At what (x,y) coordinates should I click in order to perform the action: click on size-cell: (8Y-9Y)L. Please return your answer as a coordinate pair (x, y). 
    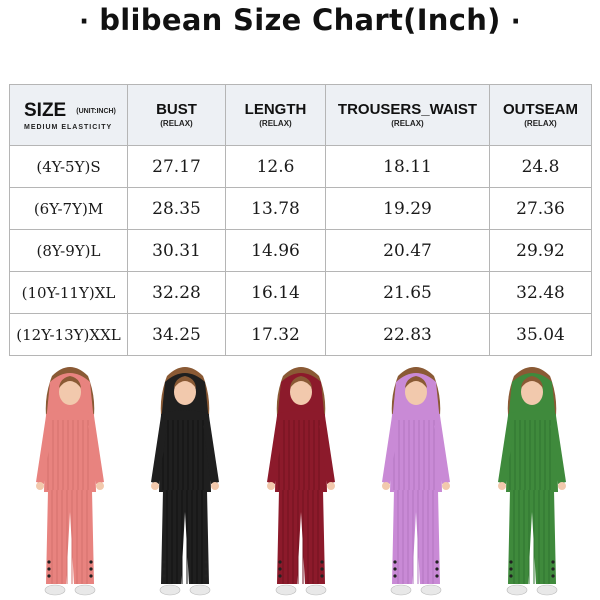
    Looking at the image, I should click on (68, 250).